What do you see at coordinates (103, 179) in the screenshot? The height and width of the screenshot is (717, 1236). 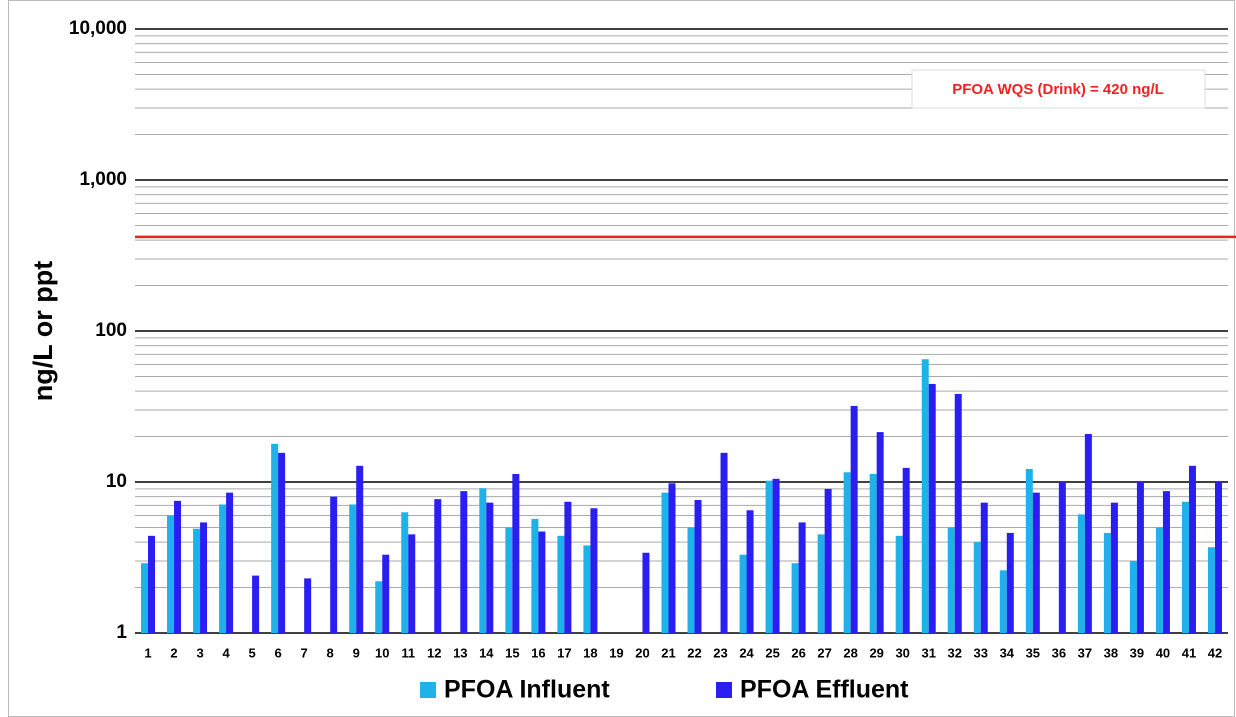 I see `y-tick-label: 1,000` at bounding box center [103, 179].